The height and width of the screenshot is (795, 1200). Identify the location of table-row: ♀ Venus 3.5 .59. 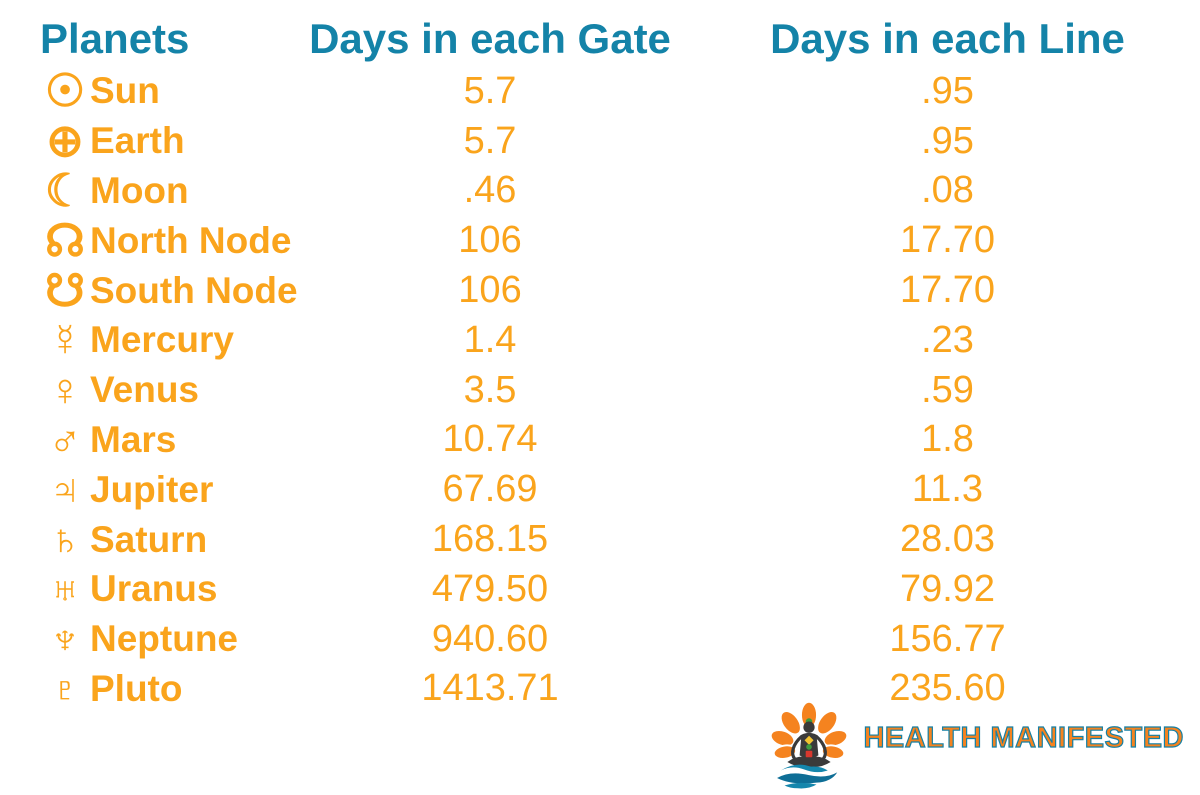
(600, 390).